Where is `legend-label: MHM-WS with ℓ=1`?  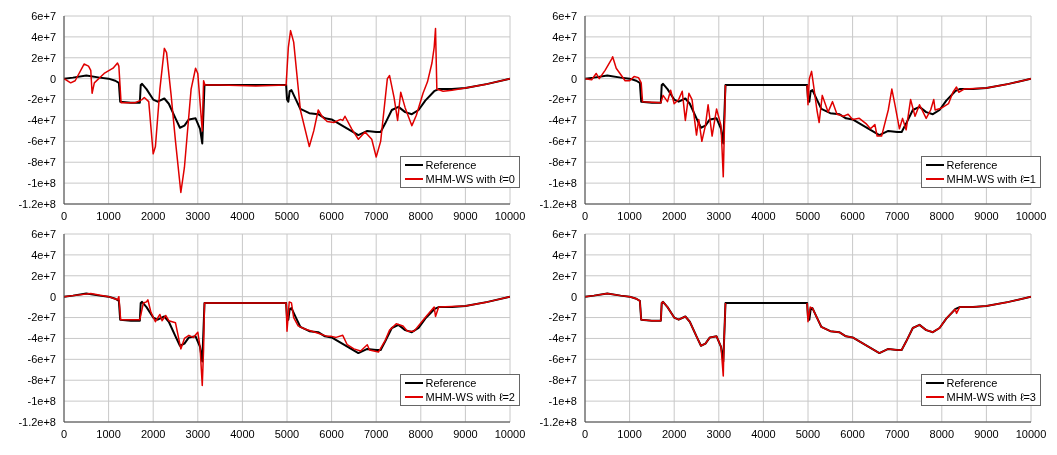 legend-label: MHM-WS with ℓ=1 is located at coordinates (991, 179).